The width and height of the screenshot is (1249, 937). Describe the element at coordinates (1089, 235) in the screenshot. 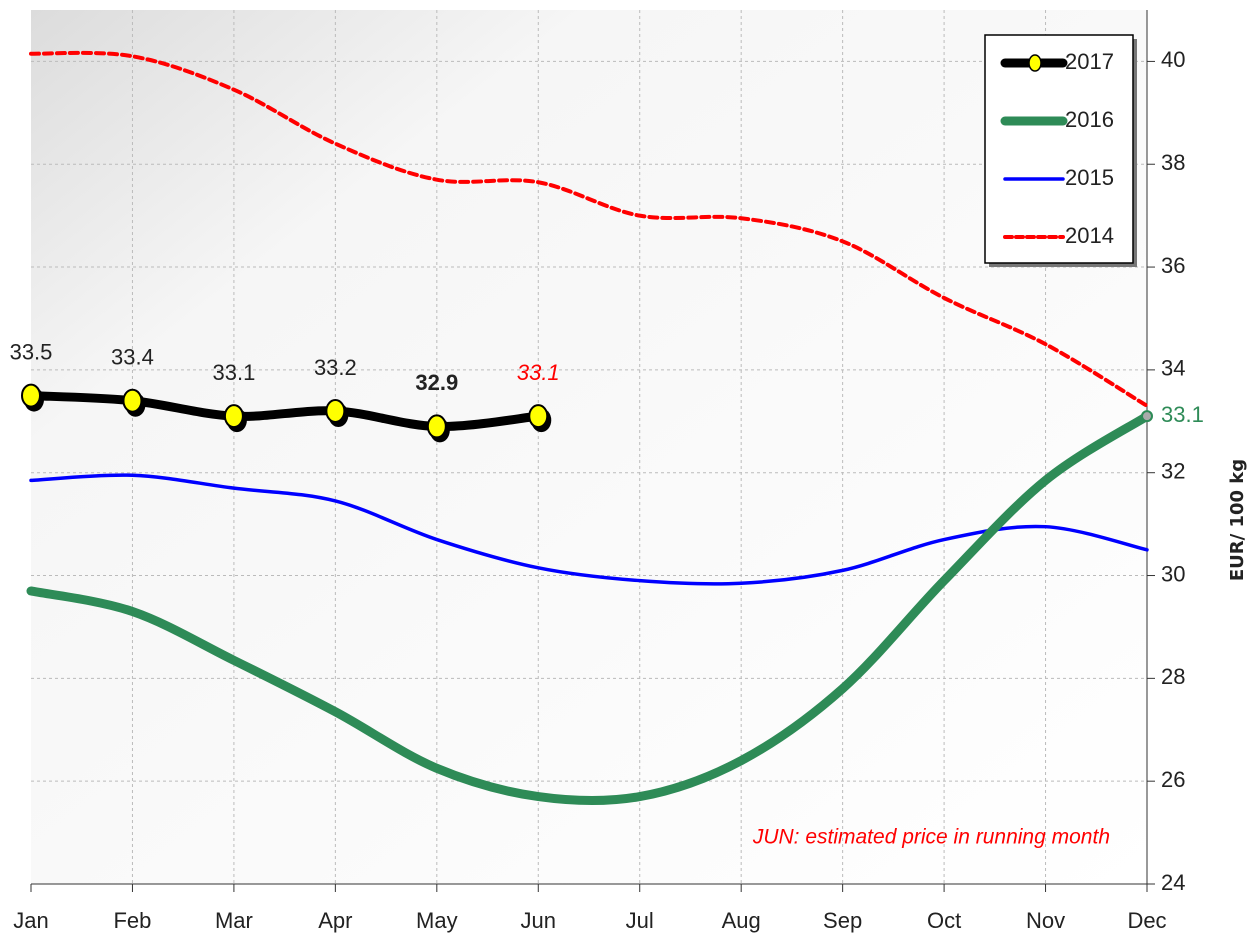

I see `legend-label: 2014` at that location.